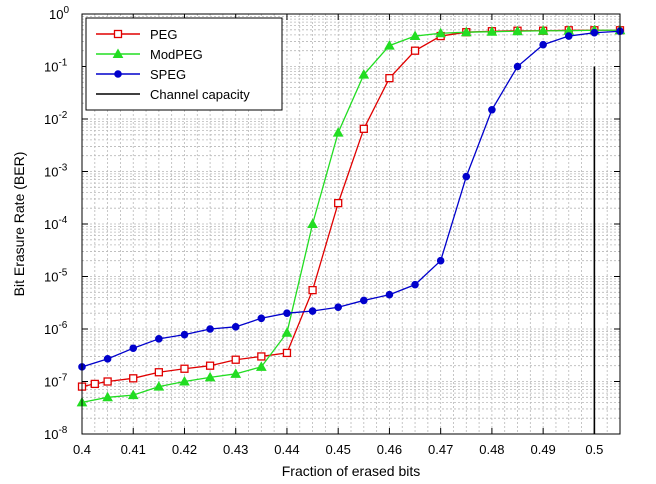 The height and width of the screenshot is (484, 656). I want to click on x-tick-label: 0.43, so click(235, 449).